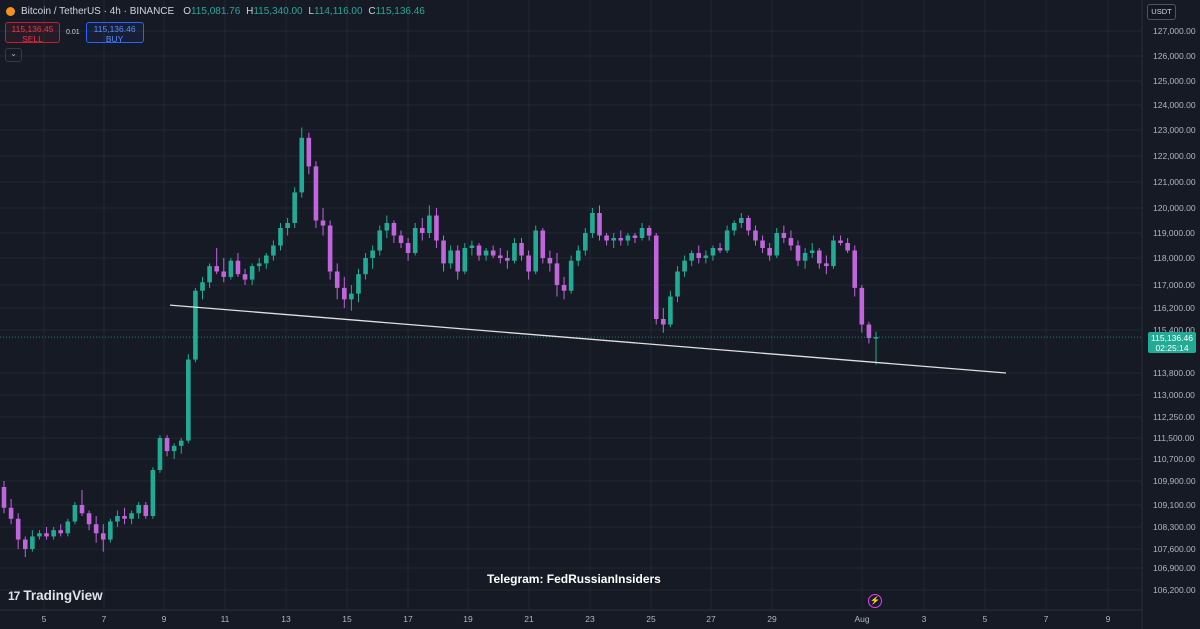 The image size is (1200, 629). Describe the element at coordinates (1174, 308) in the screenshot. I see `y-tick-label: 116,200.00` at that location.